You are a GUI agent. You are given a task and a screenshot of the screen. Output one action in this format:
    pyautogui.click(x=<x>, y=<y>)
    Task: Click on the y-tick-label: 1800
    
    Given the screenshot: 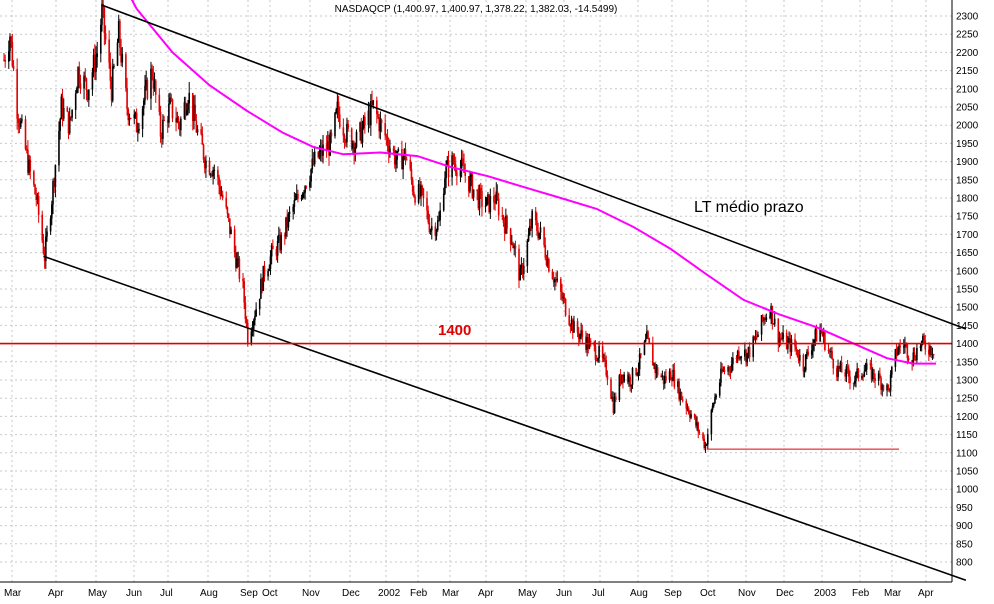 What is the action you would take?
    pyautogui.click(x=967, y=199)
    